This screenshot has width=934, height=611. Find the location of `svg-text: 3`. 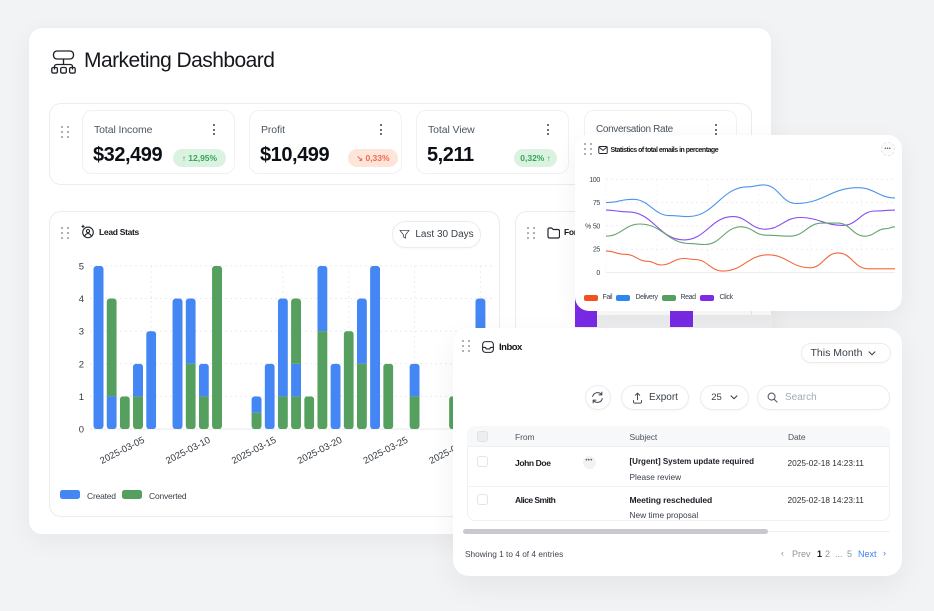

svg-text: 3 is located at coordinates (81, 332).